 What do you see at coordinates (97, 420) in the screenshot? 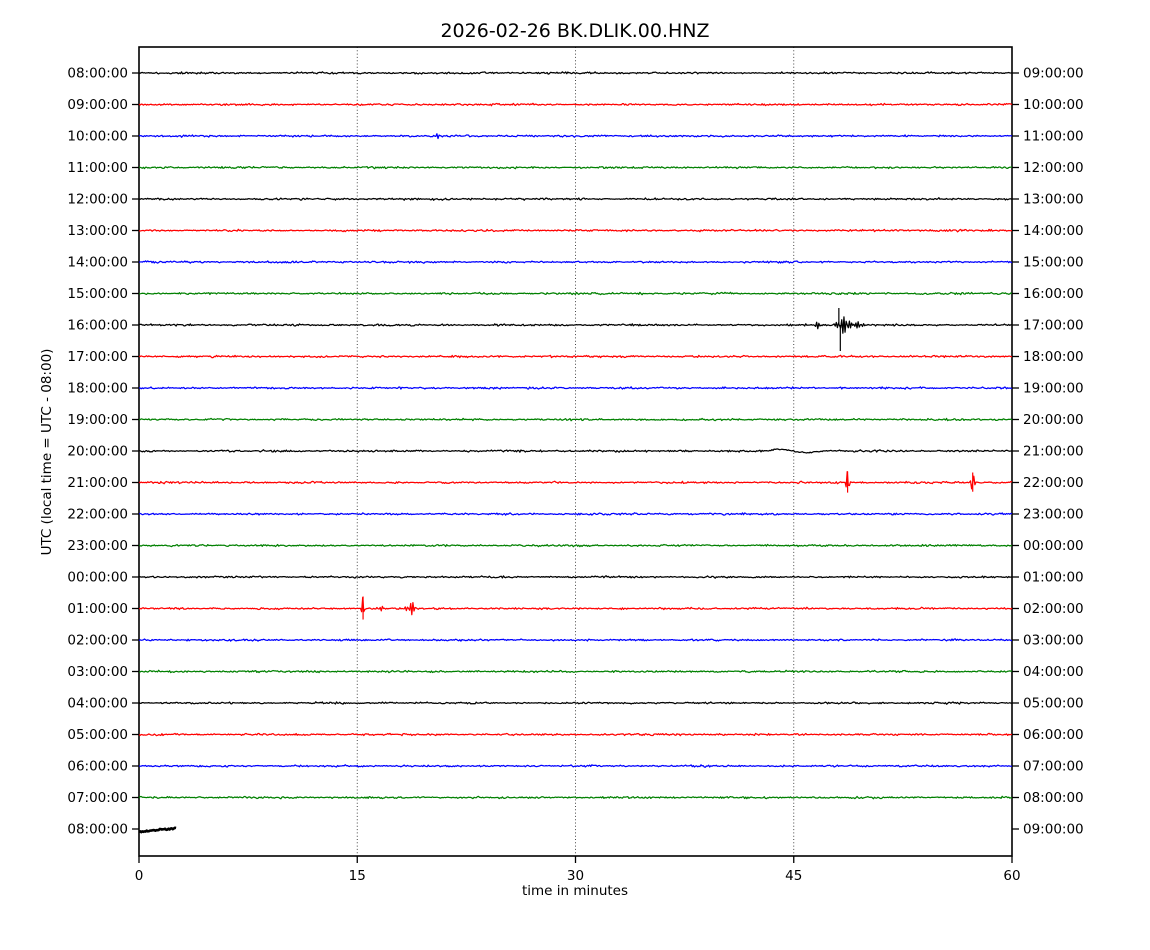
I see `utc-time-label-19:00:00: 19:00:00` at bounding box center [97, 420].